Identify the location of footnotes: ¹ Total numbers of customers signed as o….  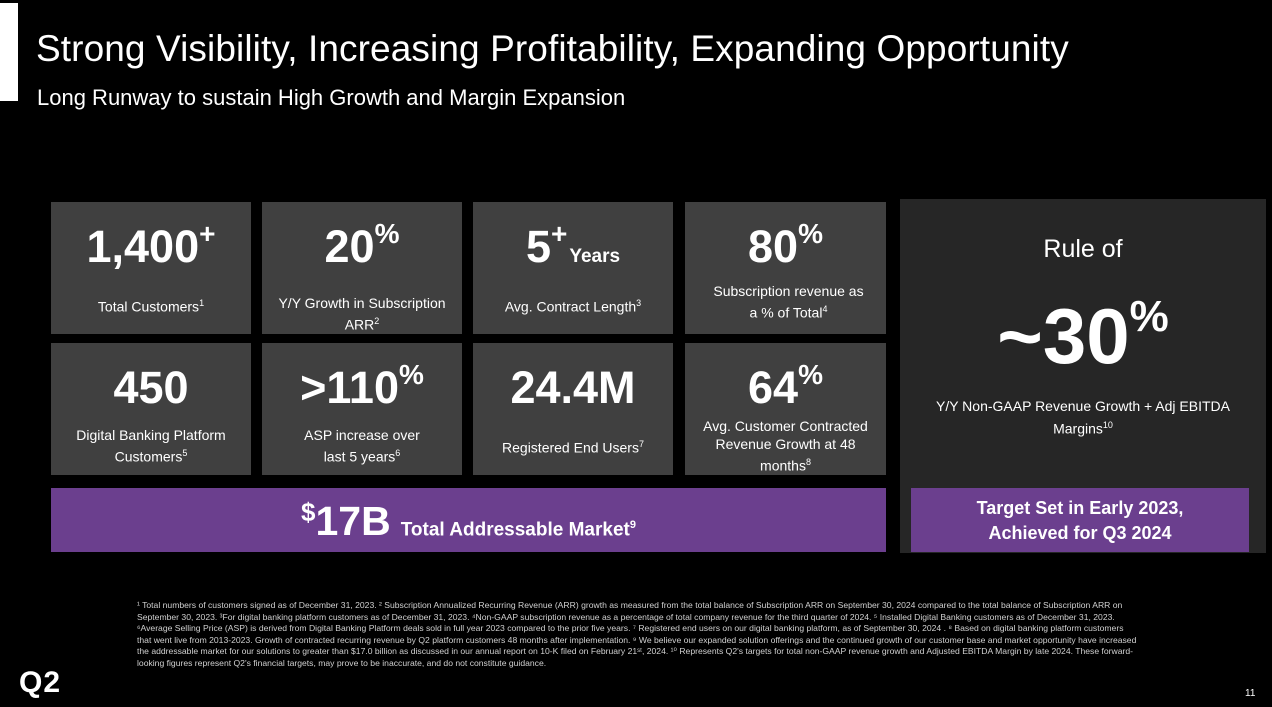
(637, 634).